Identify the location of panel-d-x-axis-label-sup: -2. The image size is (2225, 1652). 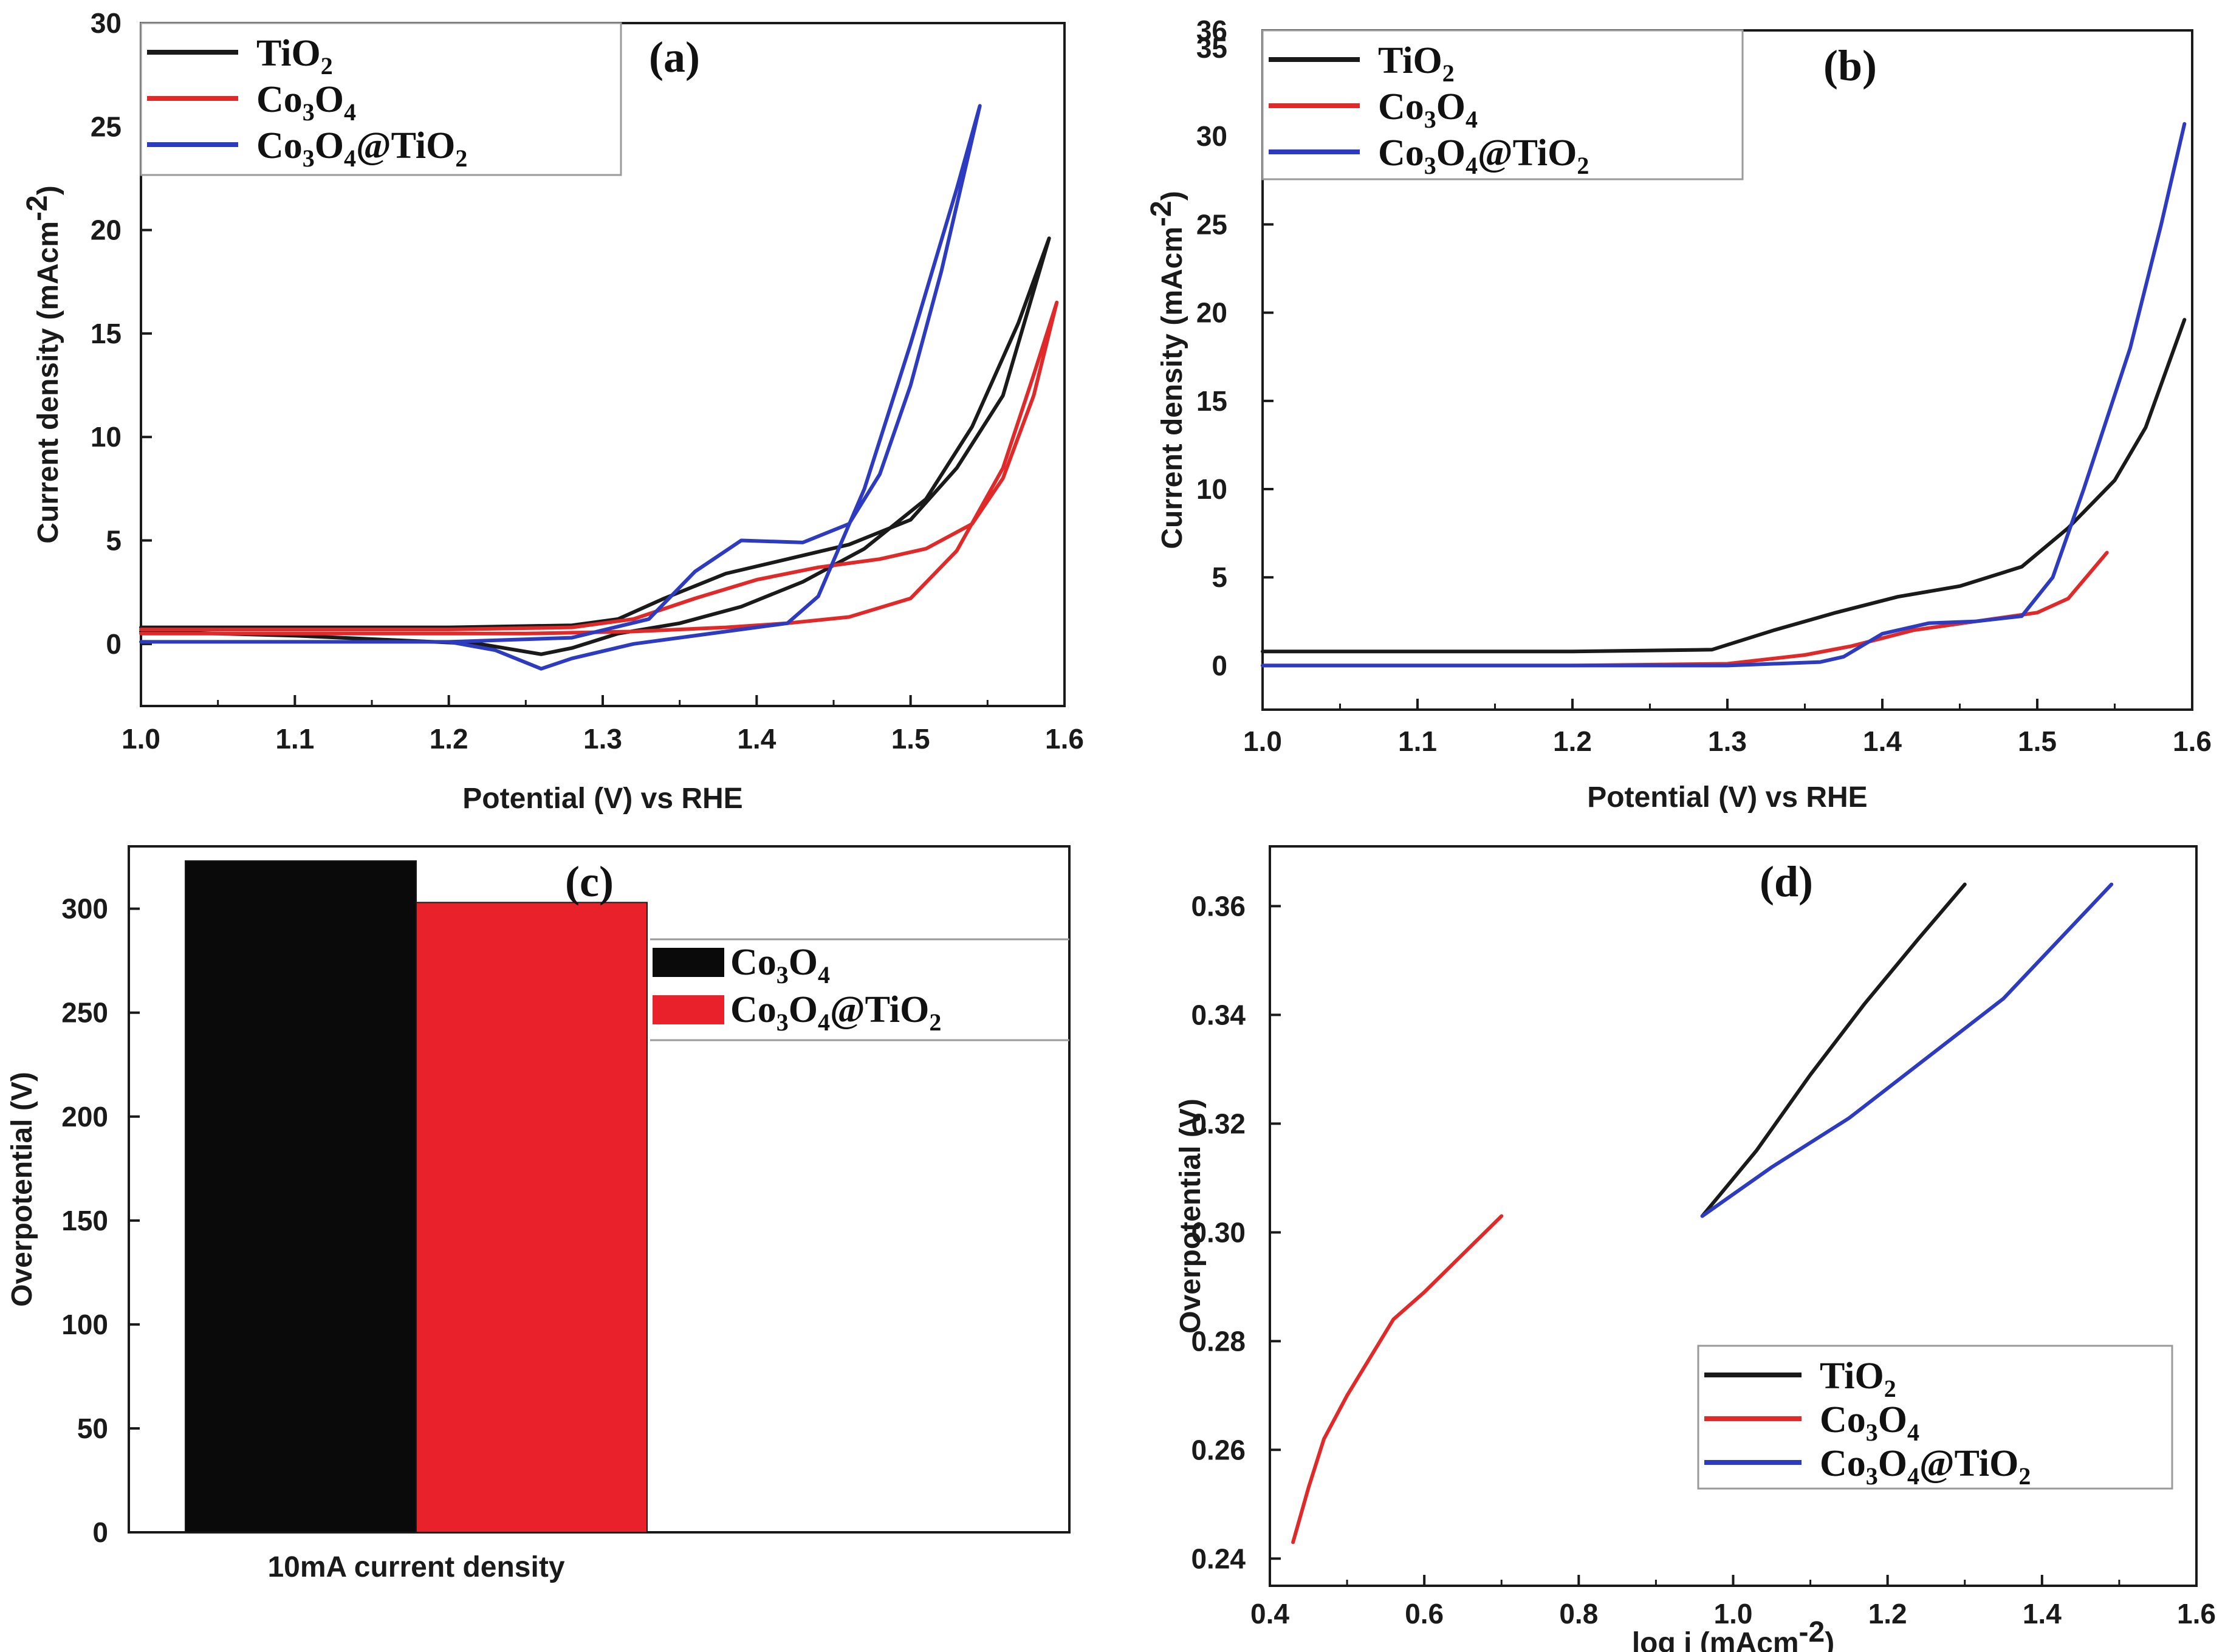
(1812, 1632).